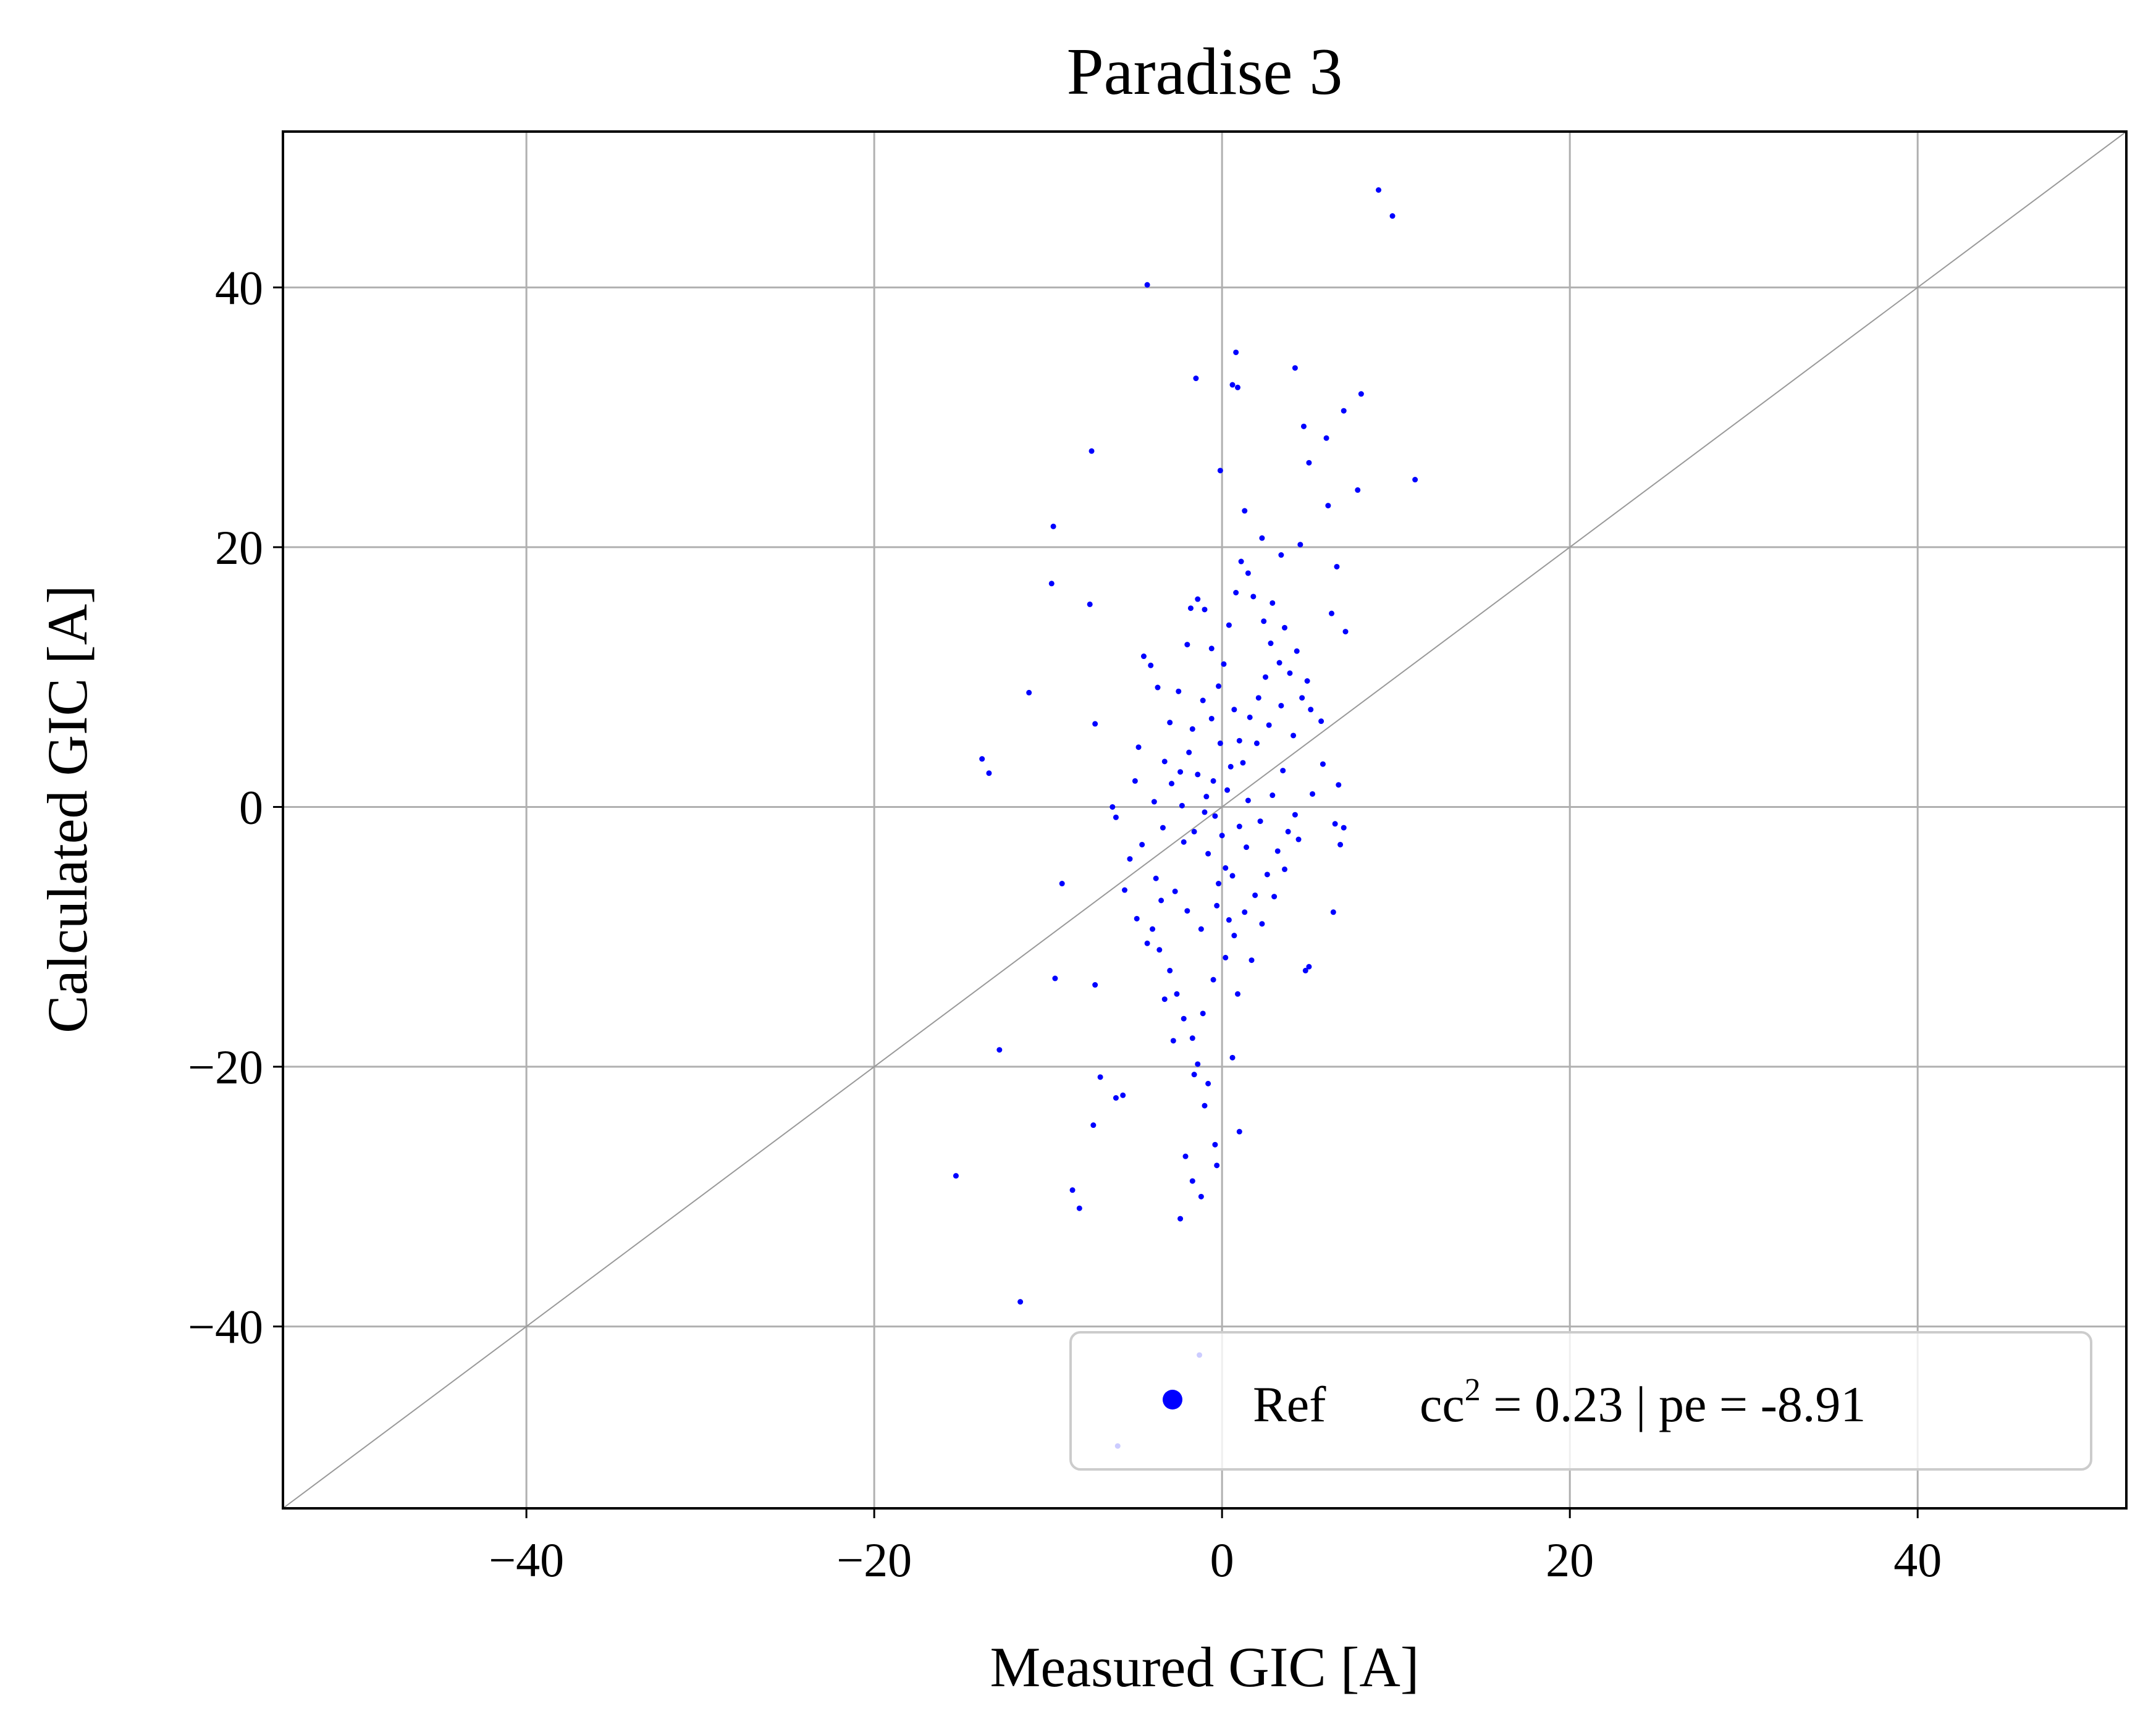 The image size is (2156, 1735). Describe the element at coordinates (68, 809) in the screenshot. I see `y-axis-label: Calculated GIC [A]` at that location.